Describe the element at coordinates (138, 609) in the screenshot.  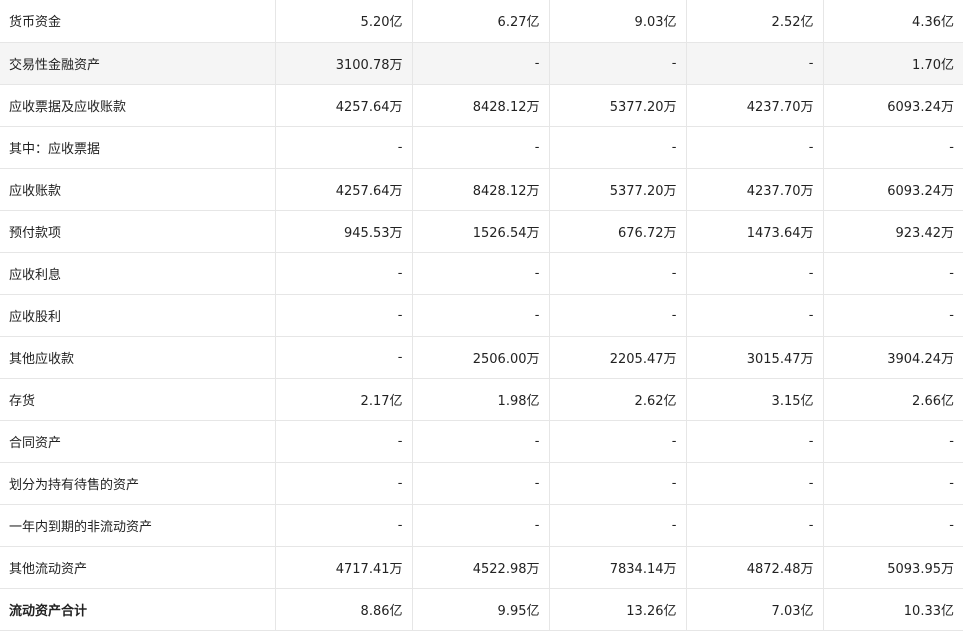
I see `row-label: 流动资产合计` at that location.